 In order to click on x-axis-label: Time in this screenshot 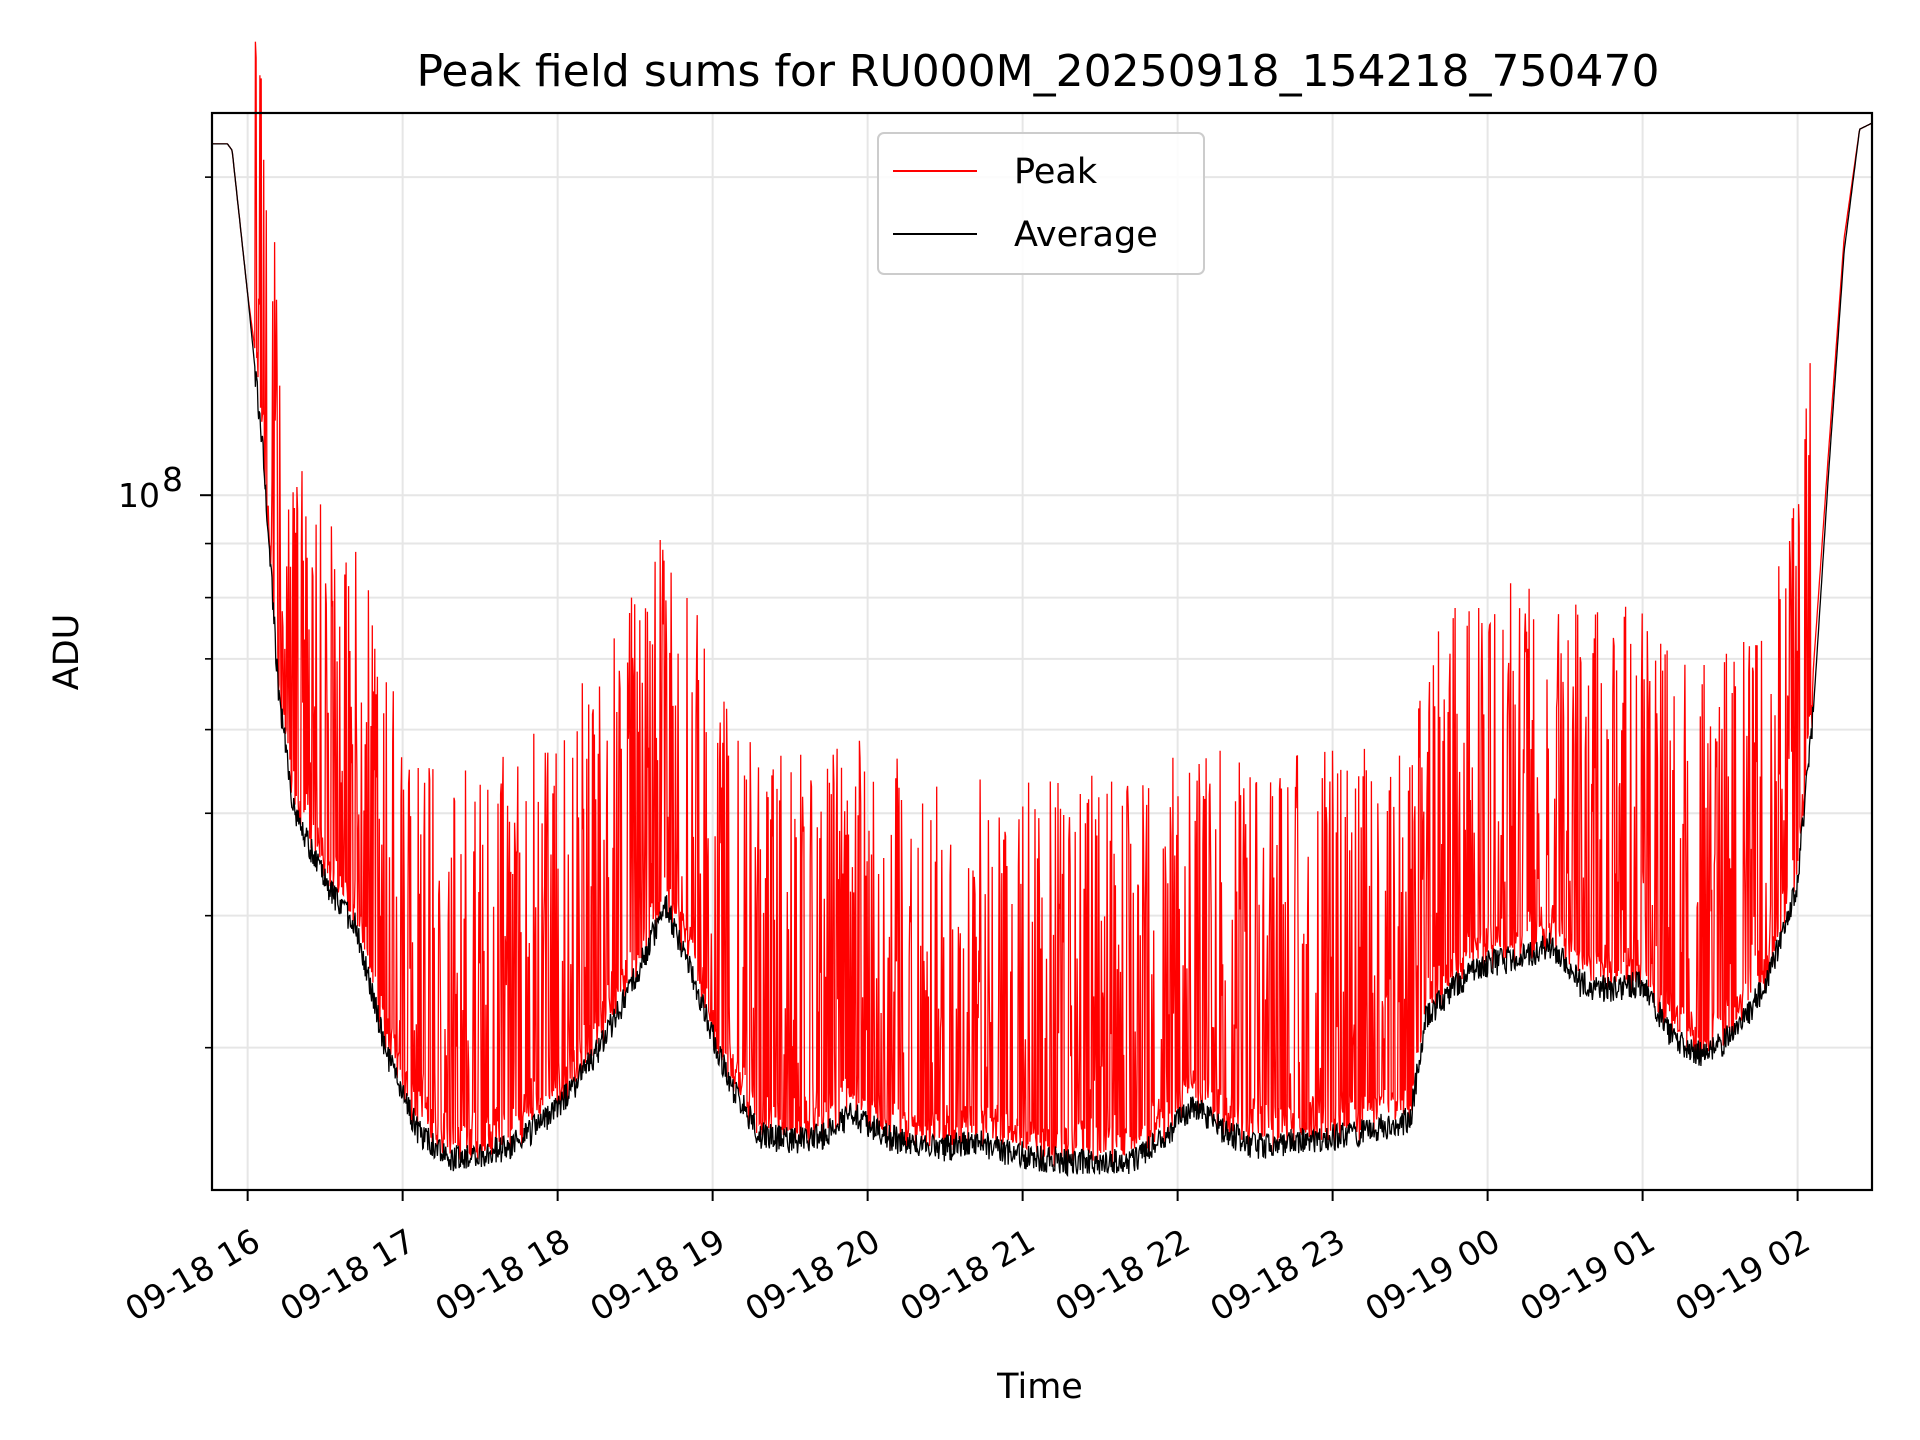, I will do `click(1039, 1387)`.